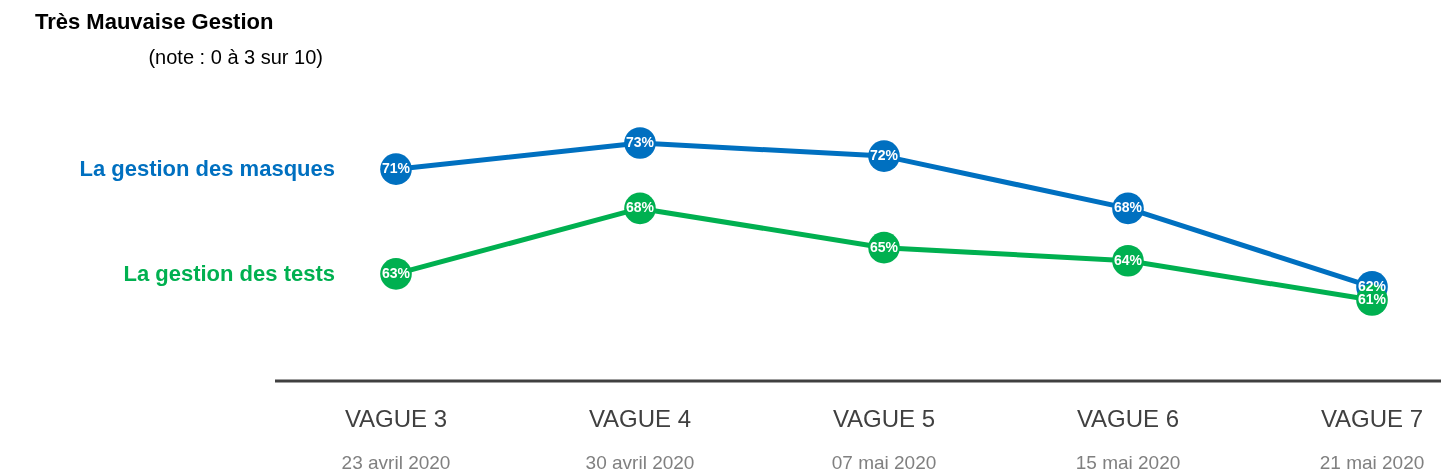 Image resolution: width=1441 pixels, height=473 pixels. What do you see at coordinates (640, 142) in the screenshot?
I see `data-label: 73%` at bounding box center [640, 142].